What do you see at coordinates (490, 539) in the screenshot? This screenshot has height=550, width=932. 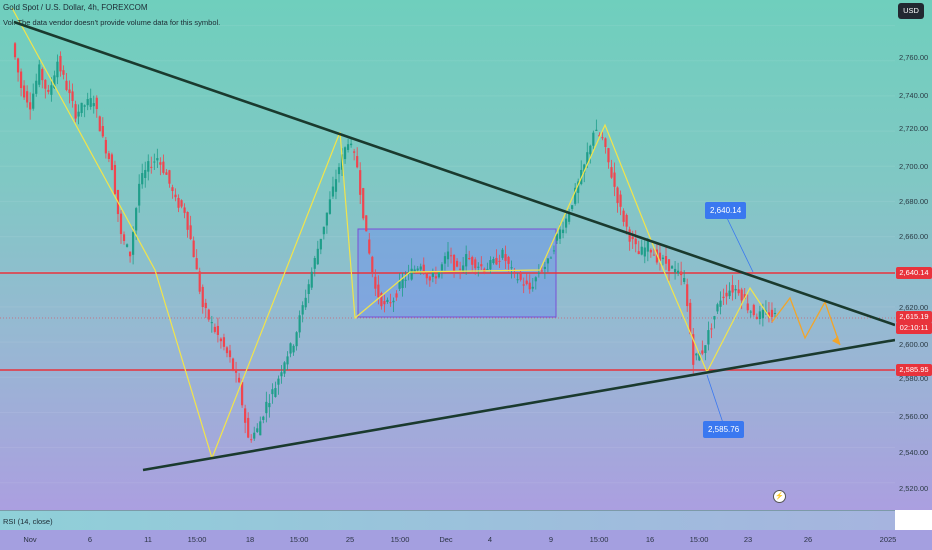 I see `time-tick: 4` at bounding box center [490, 539].